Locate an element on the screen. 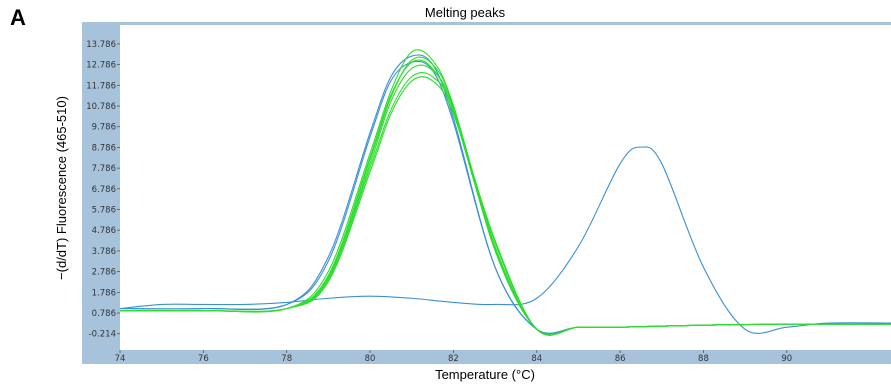 The image size is (891, 386). y-tick-label: 7.786 is located at coordinates (104, 169).